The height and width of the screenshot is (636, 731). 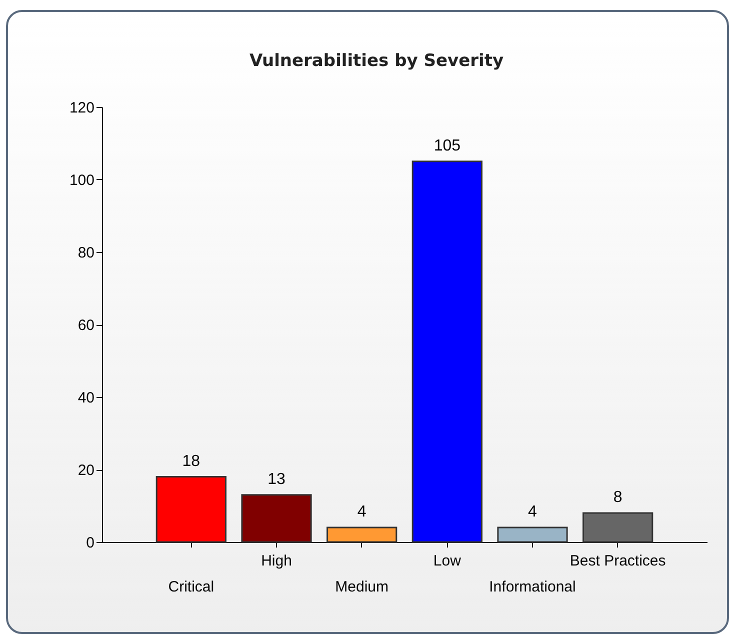 I want to click on y-tick-label: 20, so click(x=86, y=470).